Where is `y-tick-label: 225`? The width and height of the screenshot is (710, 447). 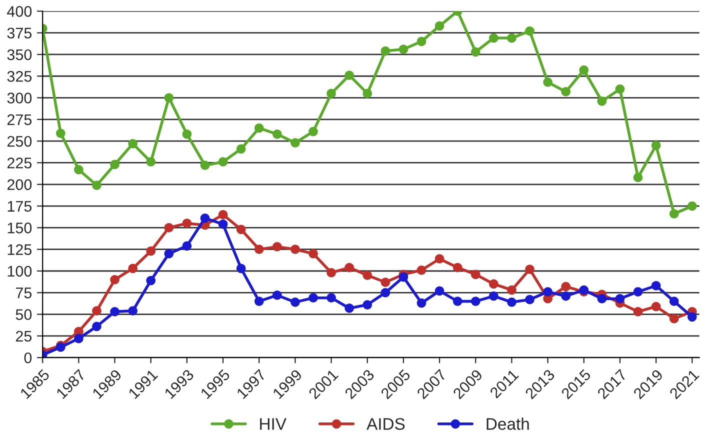
y-tick-label: 225 is located at coordinates (19, 163).